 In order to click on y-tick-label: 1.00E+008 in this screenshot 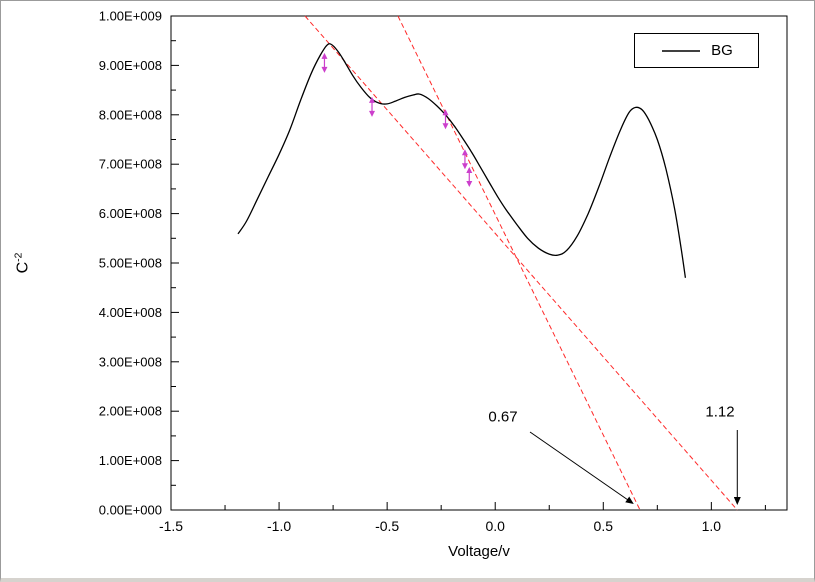, I will do `click(130, 460)`.